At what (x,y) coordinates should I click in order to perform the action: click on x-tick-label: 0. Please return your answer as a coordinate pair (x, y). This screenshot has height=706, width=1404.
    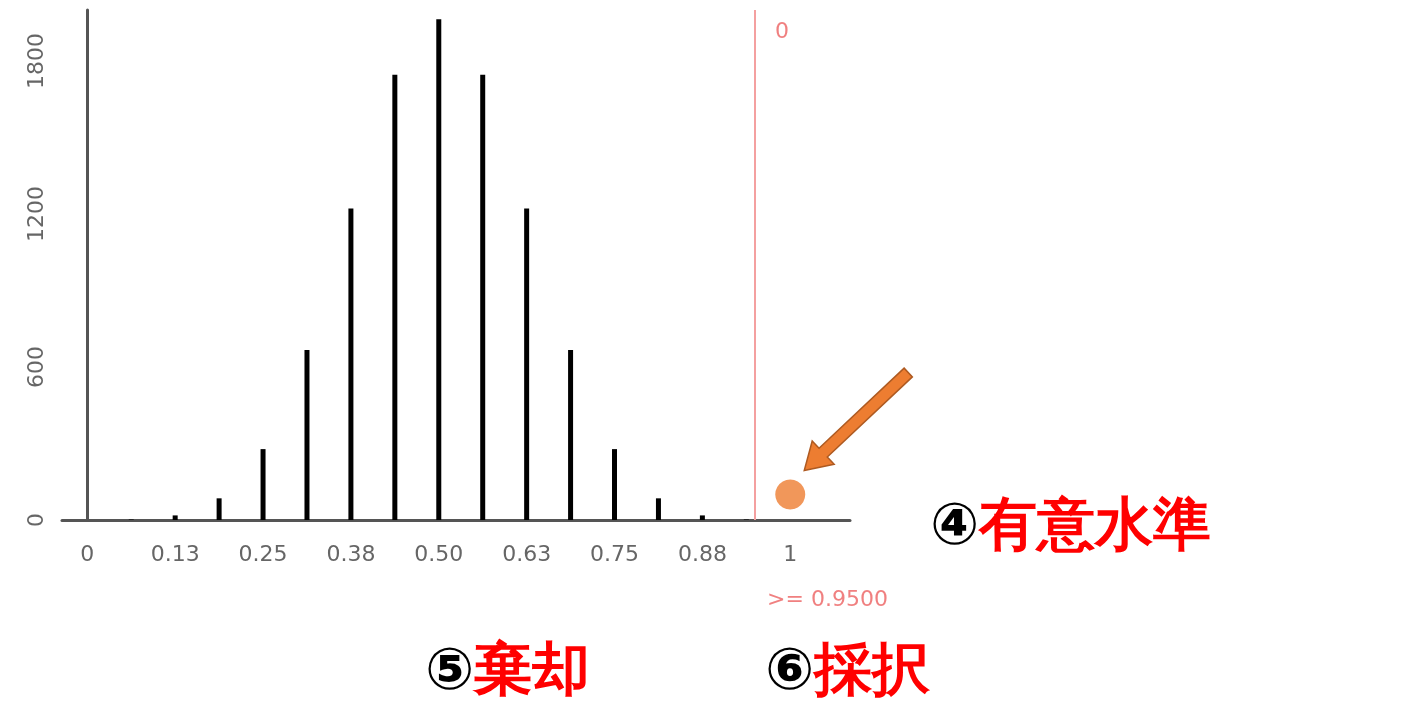
    Looking at the image, I should click on (87, 553).